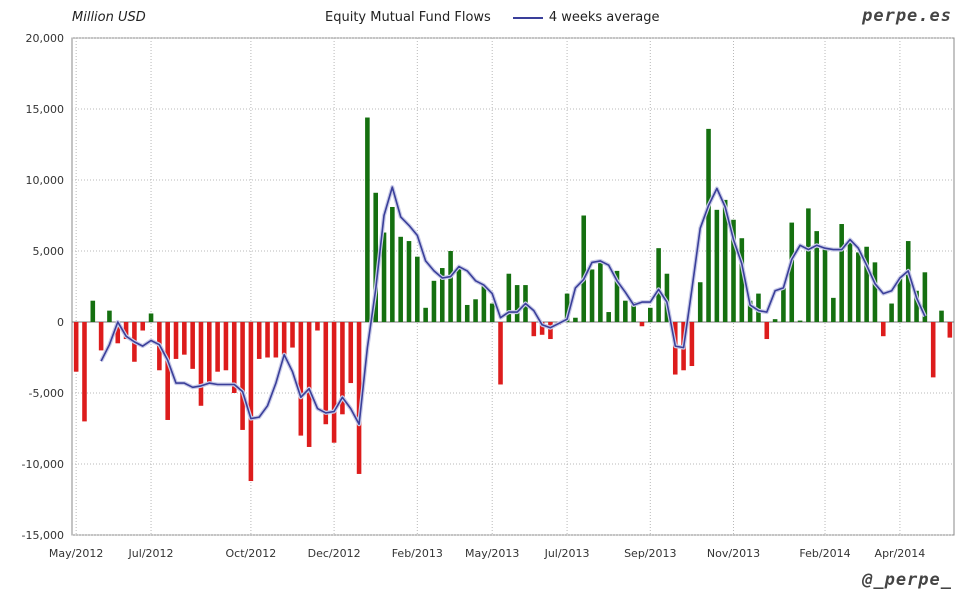 Image resolution: width=980 pixels, height=600 pixels. Describe the element at coordinates (417, 553) in the screenshot. I see `x-tick-label: Feb/2013` at that location.